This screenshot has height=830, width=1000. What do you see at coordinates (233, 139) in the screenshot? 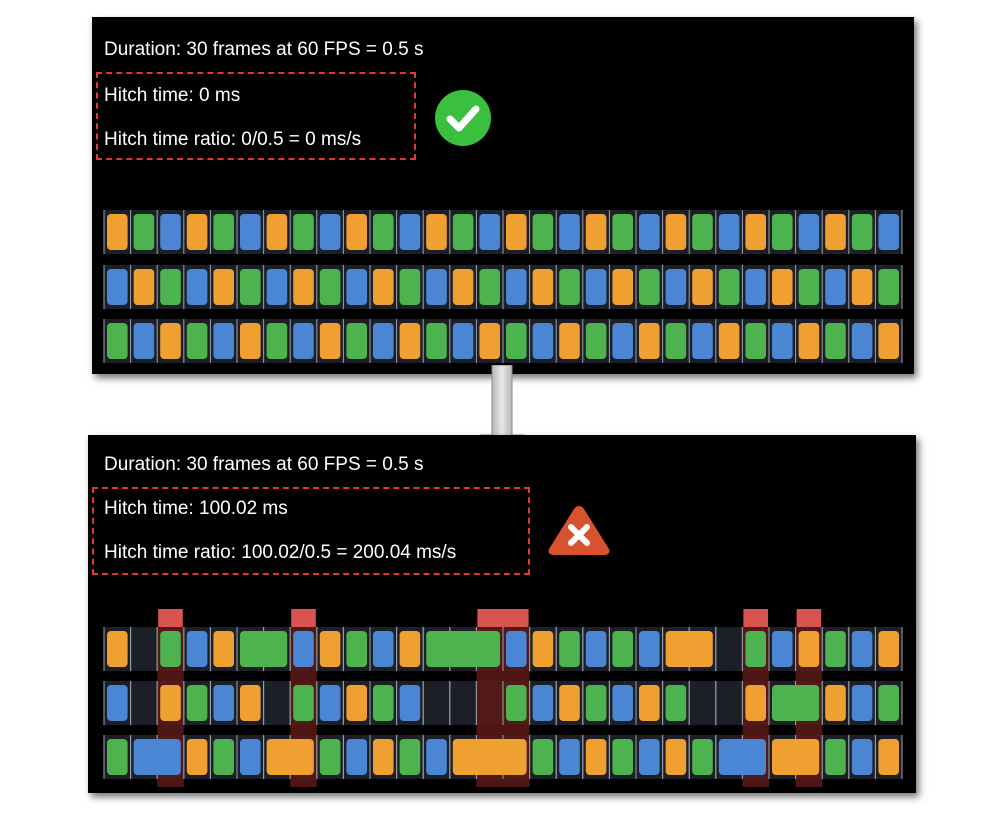
I see `hitch-ratio-label: Hitch time ratio: 0/0.5 = 0 ms/s` at bounding box center [233, 139].